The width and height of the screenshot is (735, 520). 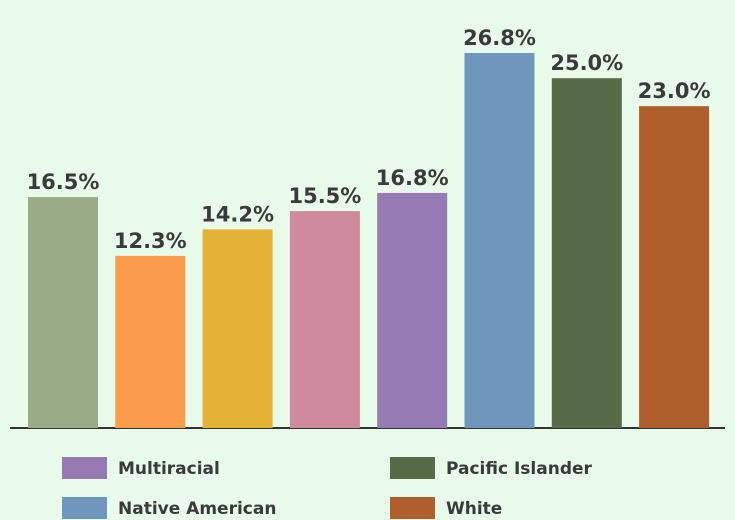 What do you see at coordinates (237, 214) in the screenshot?
I see `value-label: 14.2%` at bounding box center [237, 214].